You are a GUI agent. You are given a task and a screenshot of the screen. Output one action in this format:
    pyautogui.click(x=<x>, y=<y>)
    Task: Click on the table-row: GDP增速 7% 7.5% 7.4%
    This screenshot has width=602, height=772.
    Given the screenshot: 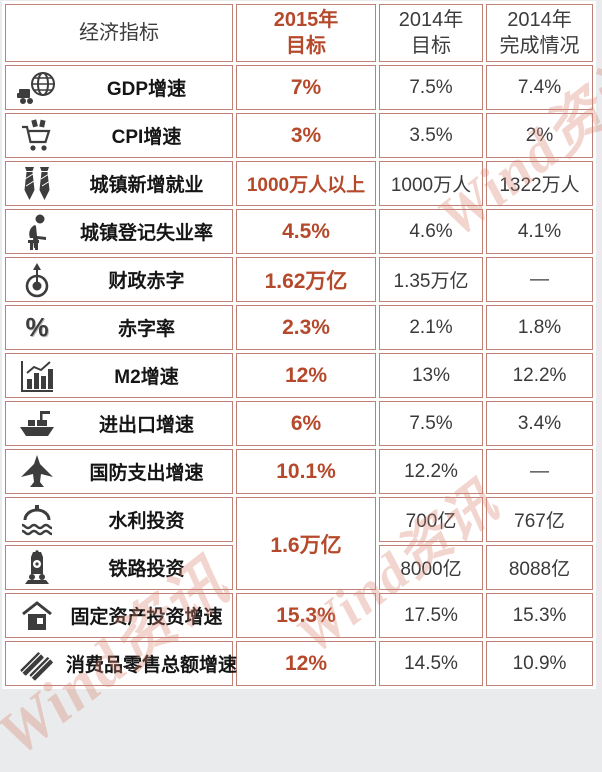 What is the action you would take?
    pyautogui.click(x=299, y=87)
    